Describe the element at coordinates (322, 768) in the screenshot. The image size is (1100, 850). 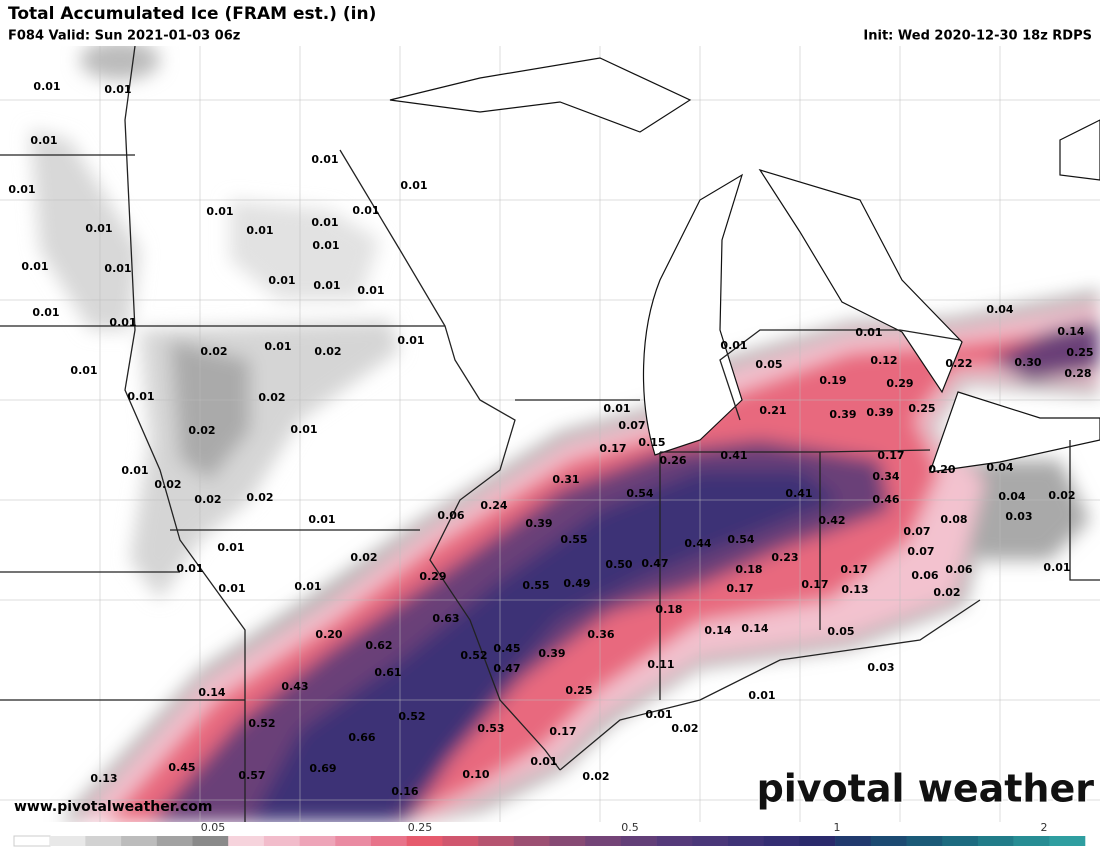
I see `point-label: 0.69` at that location.